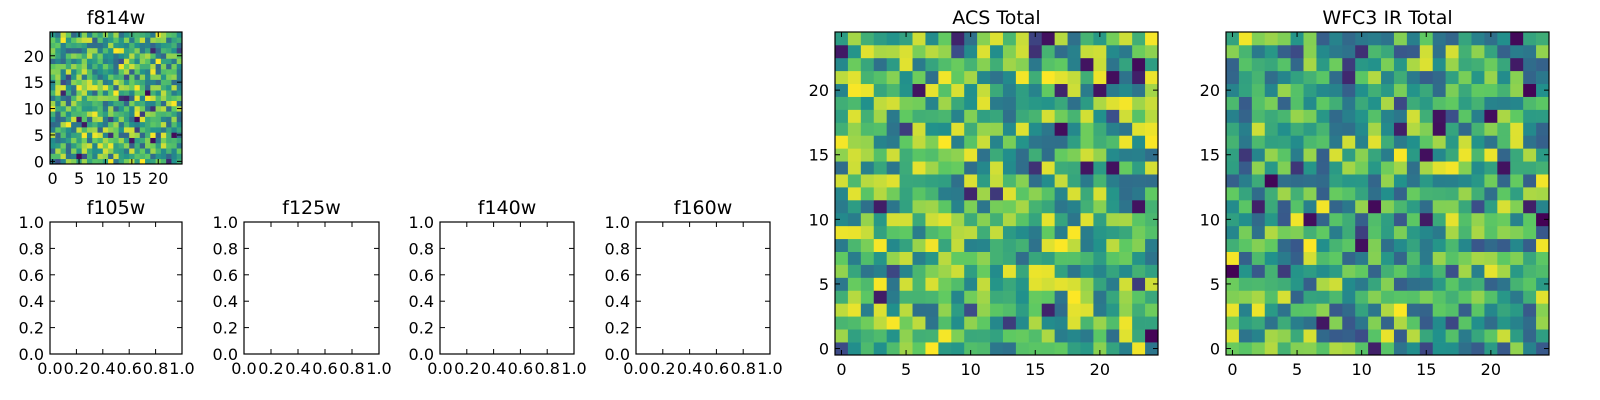 The width and height of the screenshot is (1600, 400). I want to click on x-tick-label: 1.0, so click(181, 368).